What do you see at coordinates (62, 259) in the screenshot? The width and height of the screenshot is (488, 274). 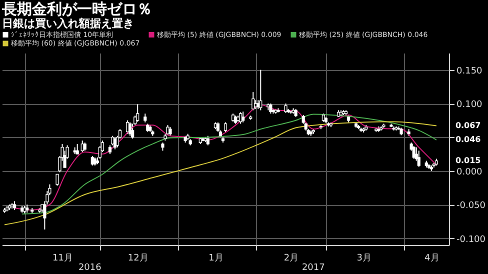 I see `x-tick-label: 11月` at bounding box center [62, 259].